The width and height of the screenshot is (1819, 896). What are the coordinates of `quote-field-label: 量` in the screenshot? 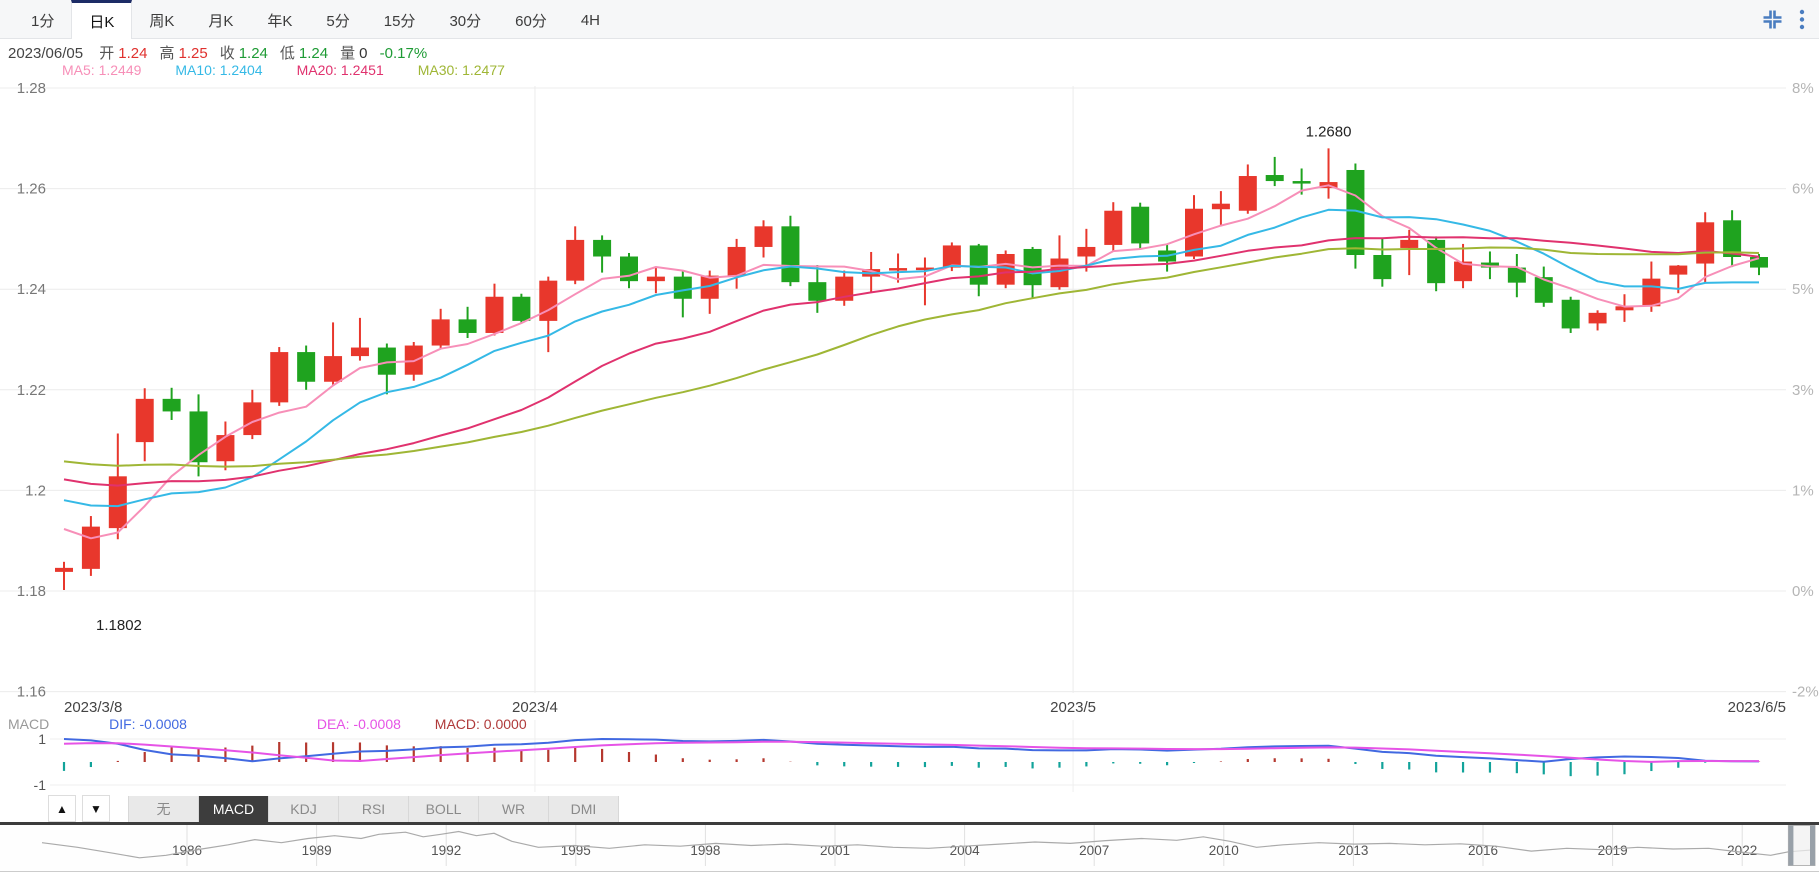 It's located at (348, 53).